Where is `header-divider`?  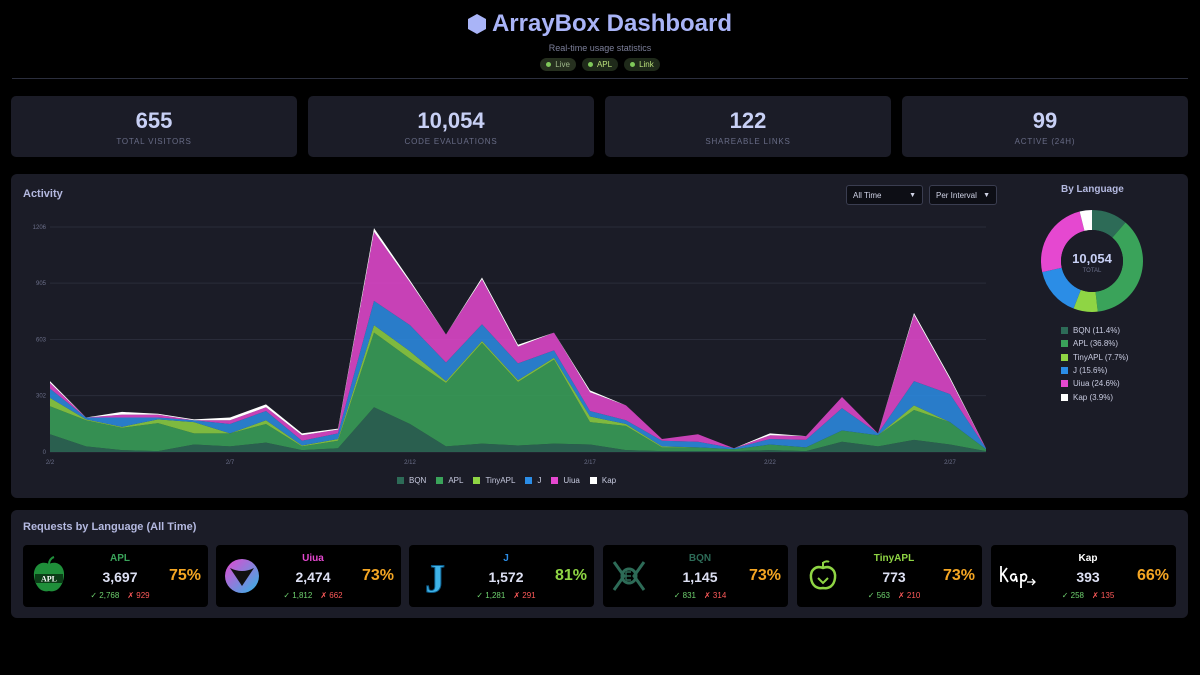
header-divider is located at coordinates (600, 78).